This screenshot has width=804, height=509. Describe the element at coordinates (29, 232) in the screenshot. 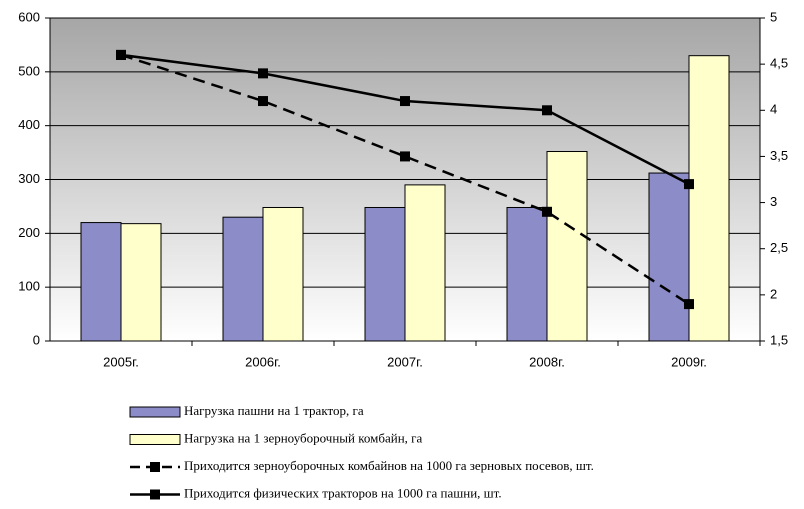

I see `y-tick-label: 200` at that location.